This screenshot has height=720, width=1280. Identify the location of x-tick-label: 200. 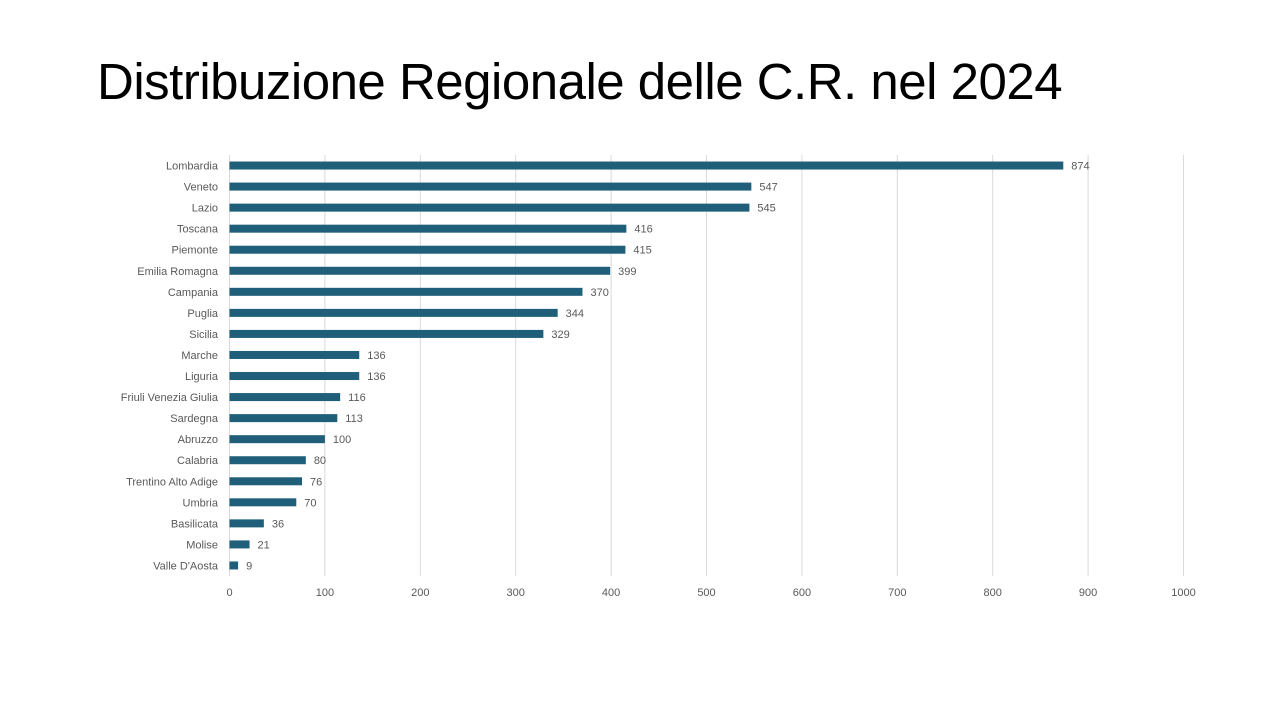
(420, 593).